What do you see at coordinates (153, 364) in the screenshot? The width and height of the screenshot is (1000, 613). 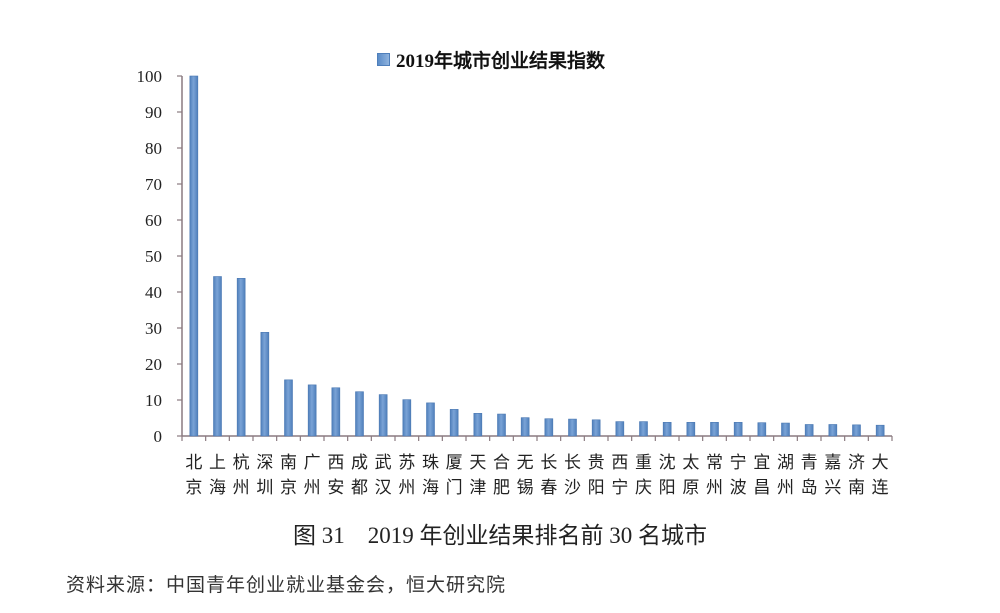 I see `y-tick-label: 20` at bounding box center [153, 364].